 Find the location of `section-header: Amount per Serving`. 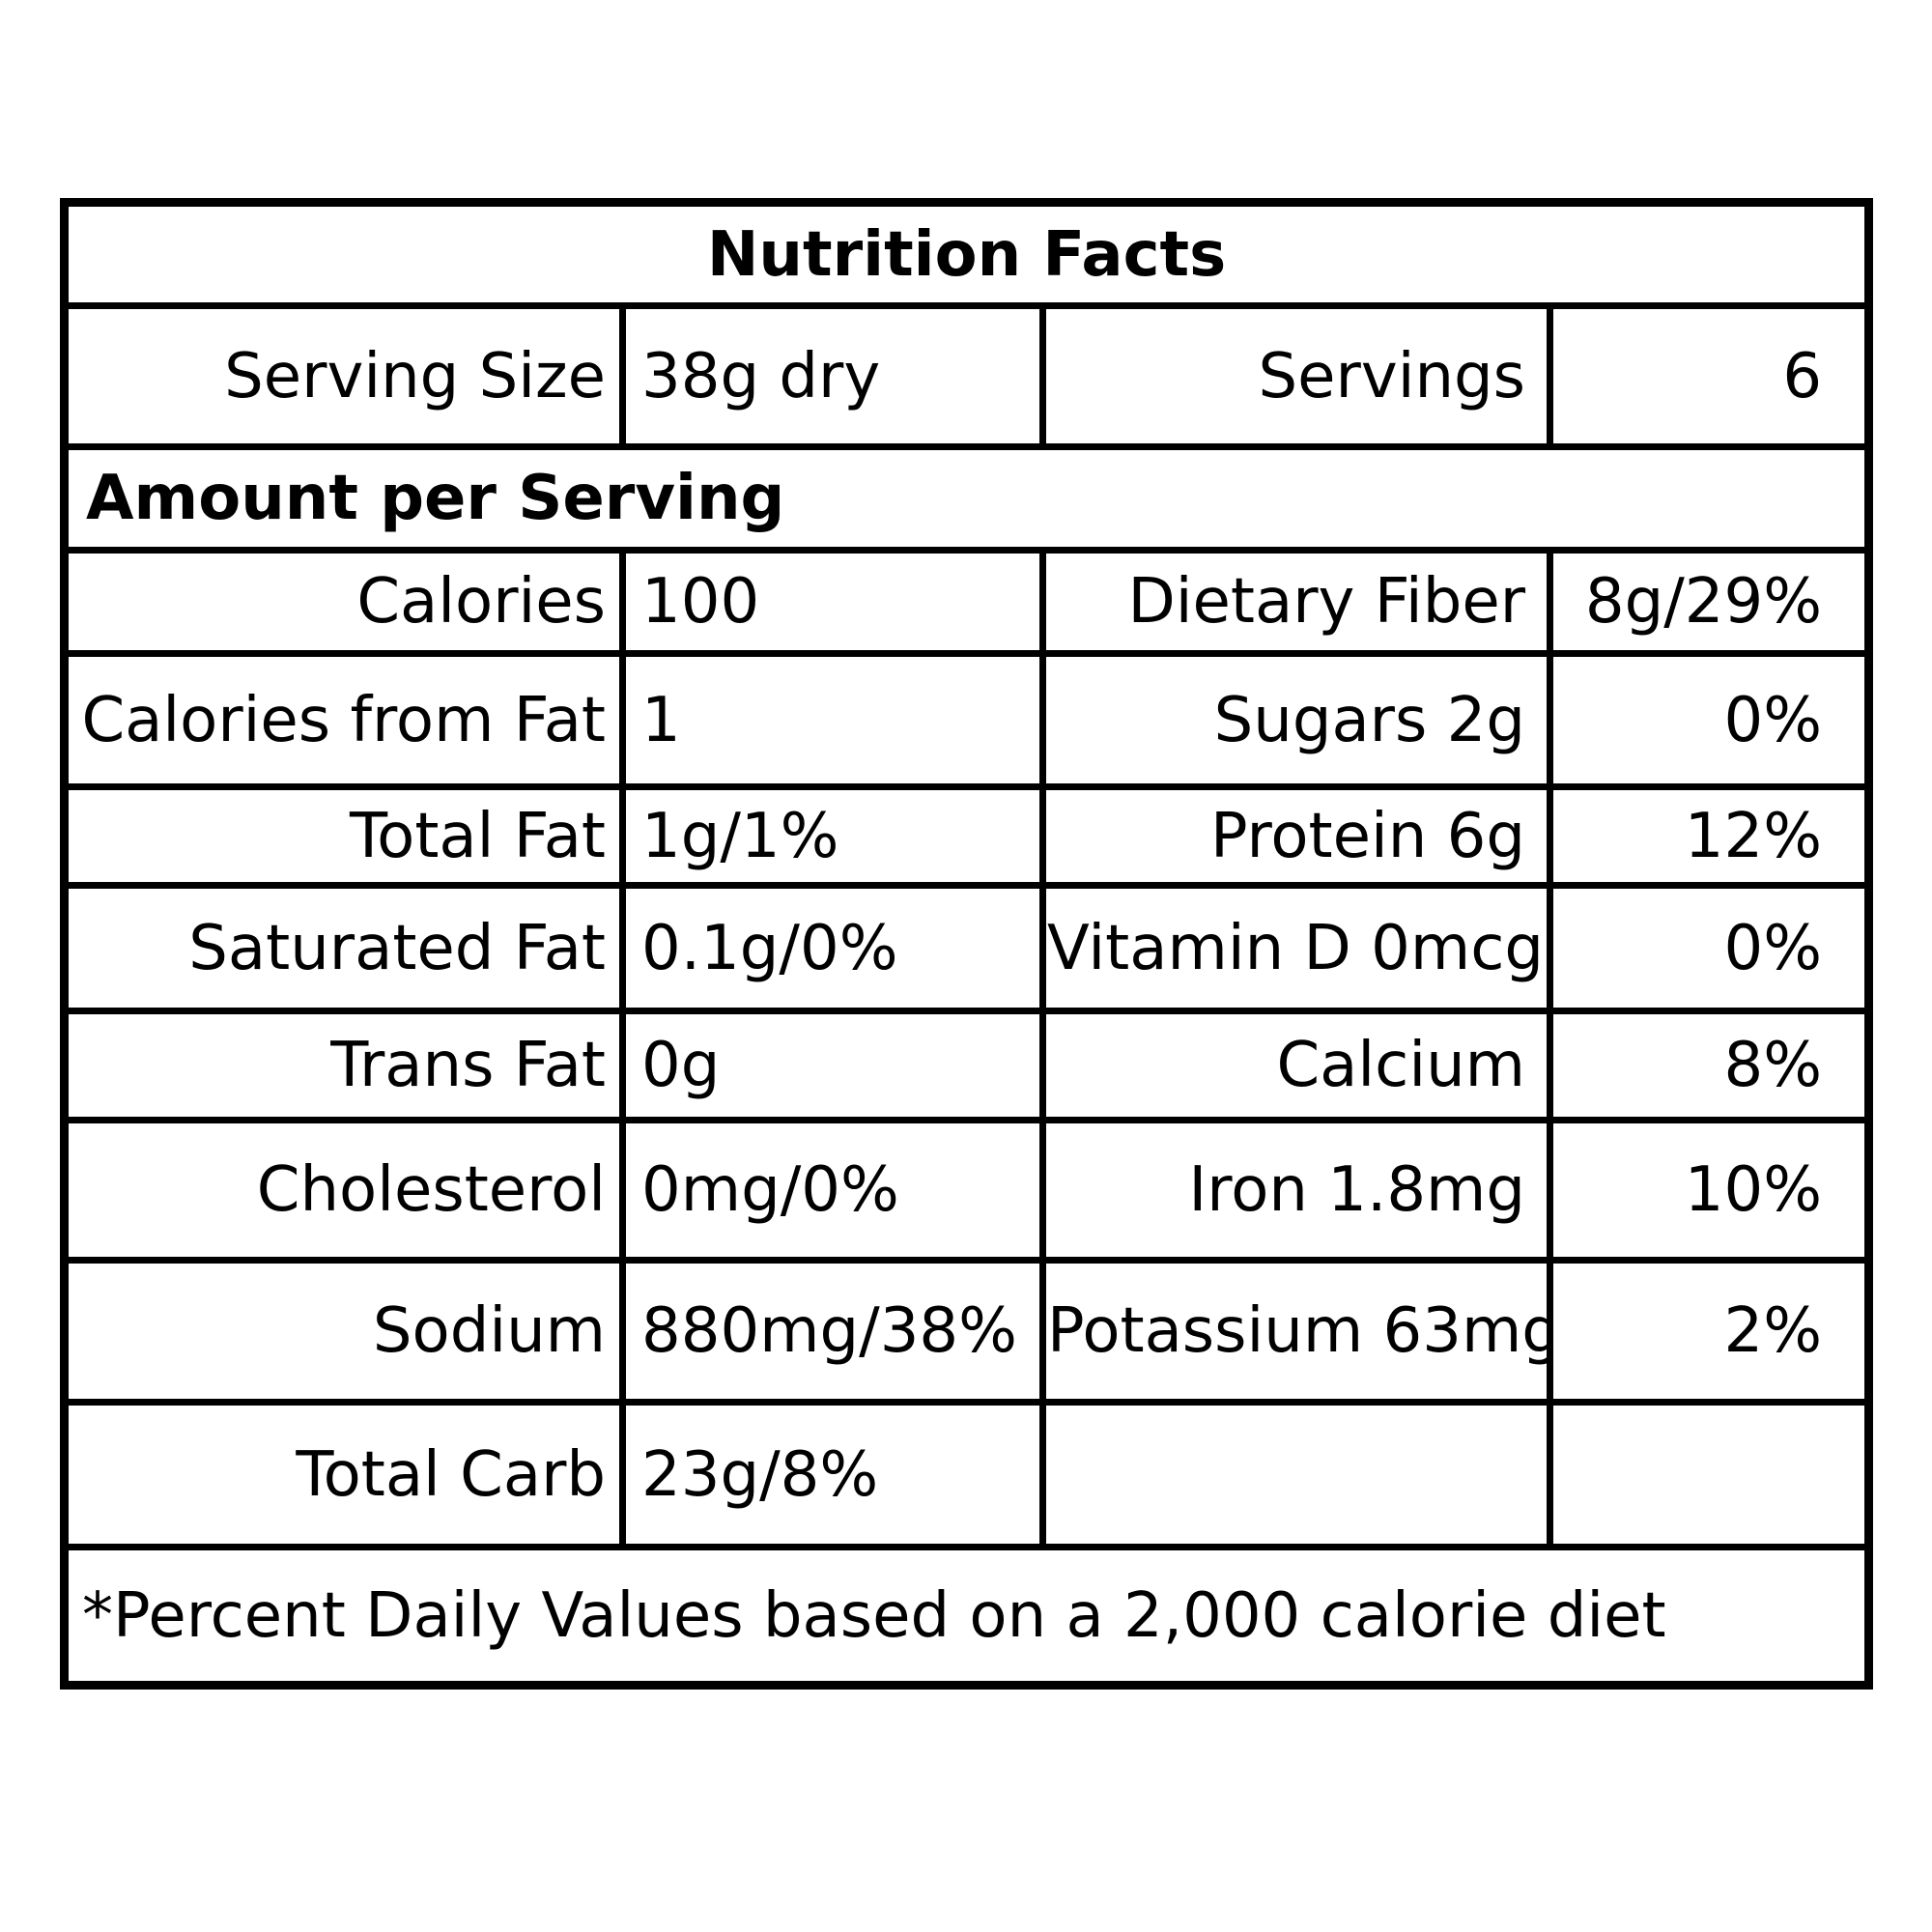

section-header: Amount per Serving is located at coordinates (966, 498).